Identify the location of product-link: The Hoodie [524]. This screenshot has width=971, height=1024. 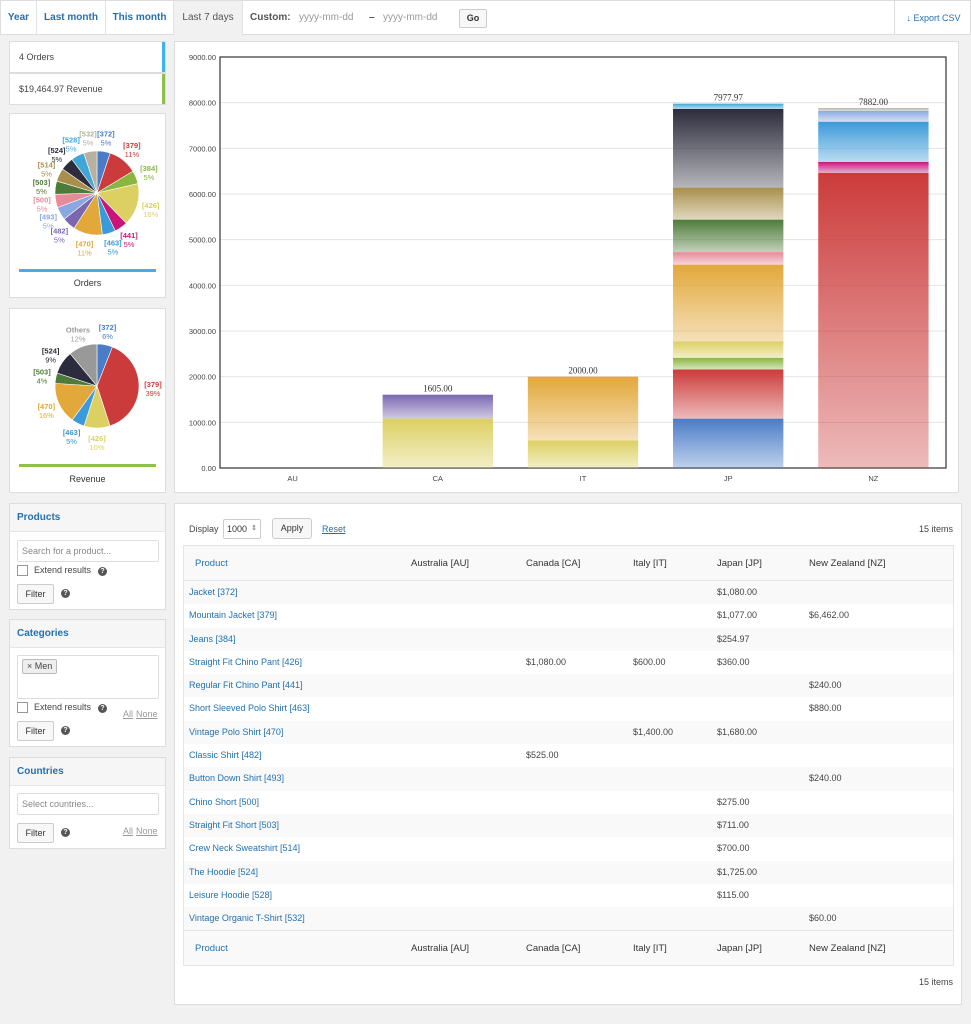
(224, 871).